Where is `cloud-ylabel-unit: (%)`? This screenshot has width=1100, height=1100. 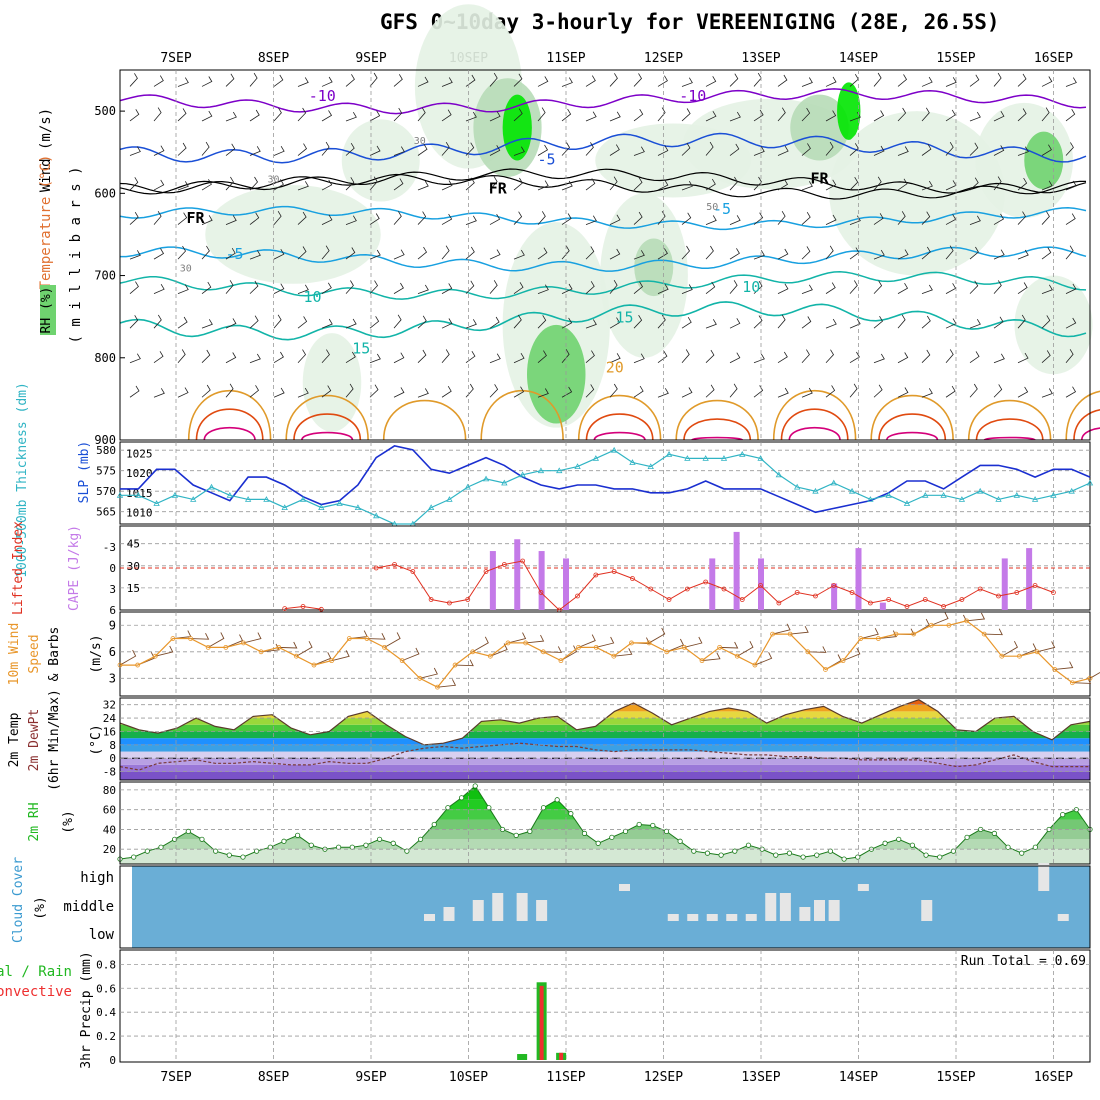 cloud-ylabel-unit: (%) is located at coordinates (40, 907).